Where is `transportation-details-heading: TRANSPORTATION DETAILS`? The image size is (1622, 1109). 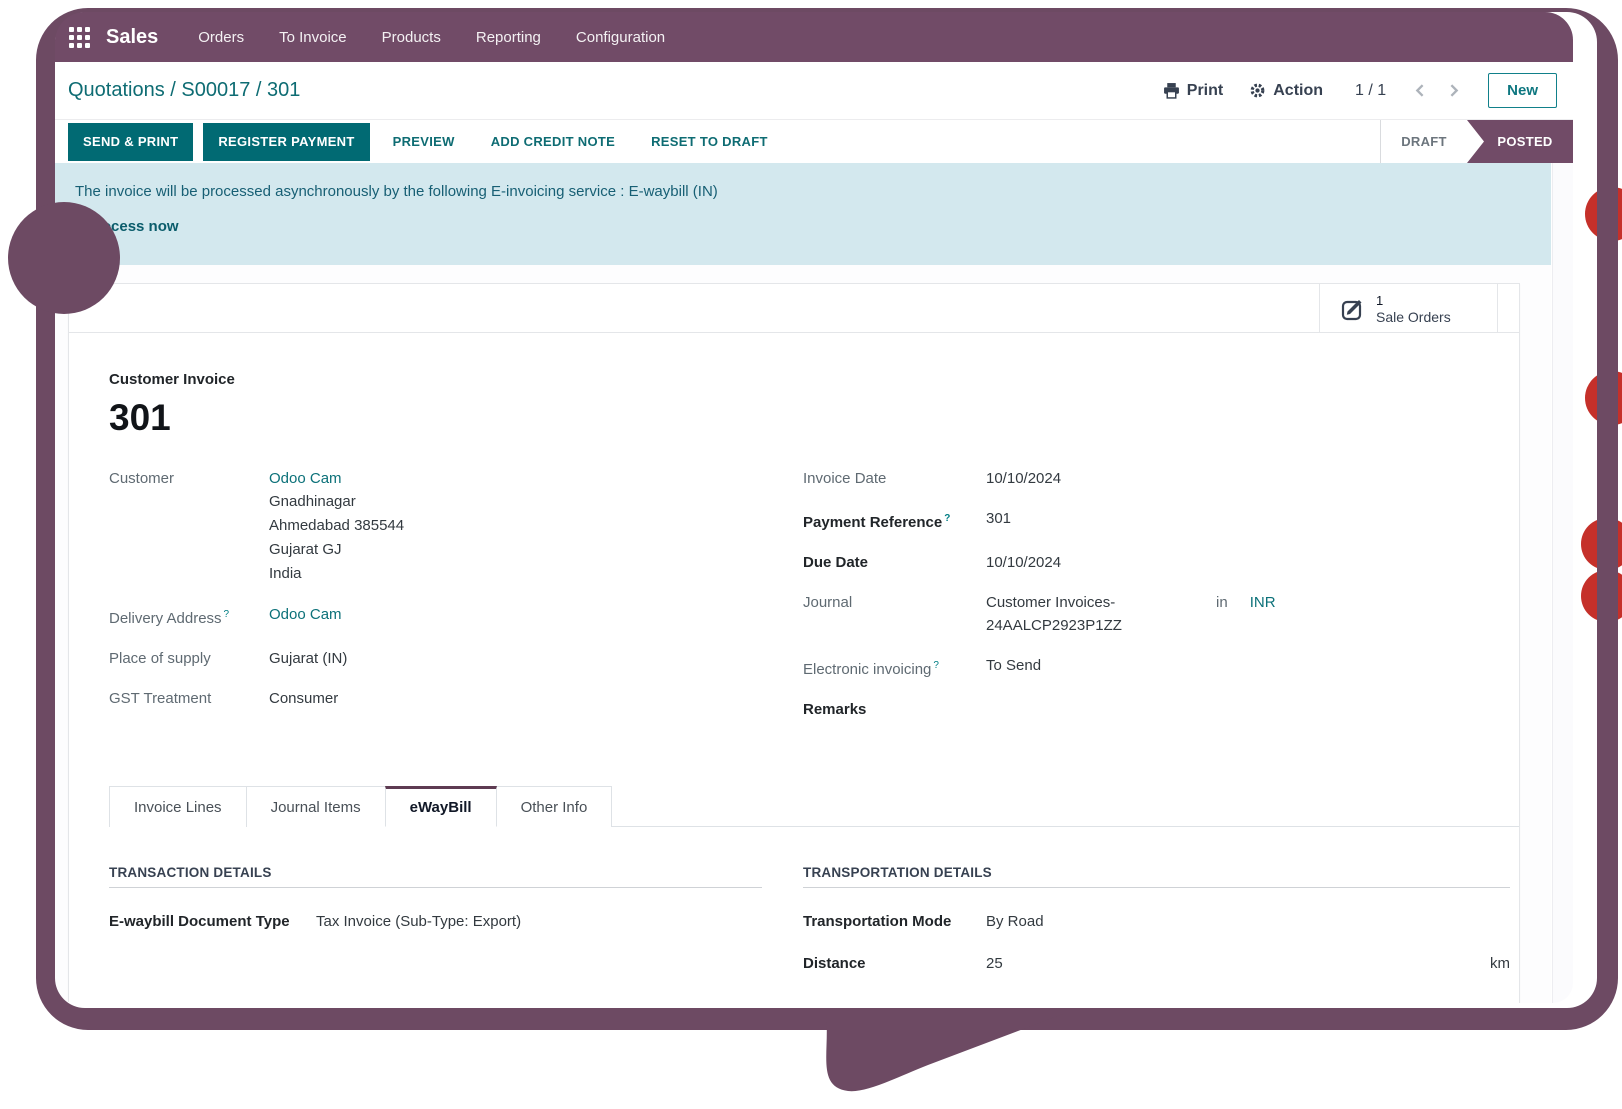 transportation-details-heading: TRANSPORTATION DETAILS is located at coordinates (1156, 876).